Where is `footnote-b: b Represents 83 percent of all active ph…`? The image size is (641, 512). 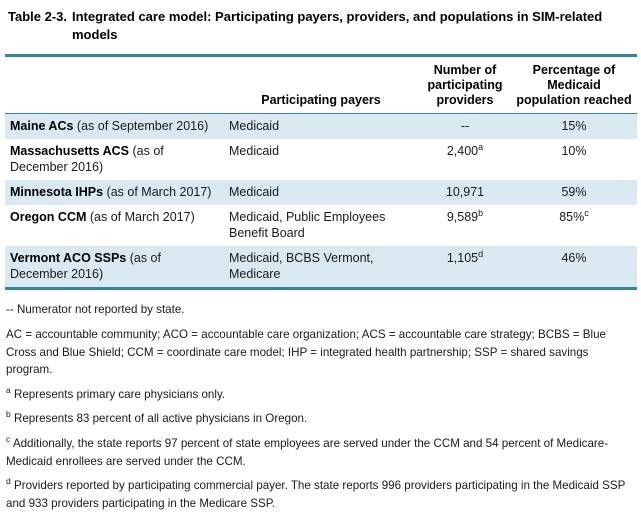 footnote-b: b Represents 83 percent of all active ph… is located at coordinates (322, 419).